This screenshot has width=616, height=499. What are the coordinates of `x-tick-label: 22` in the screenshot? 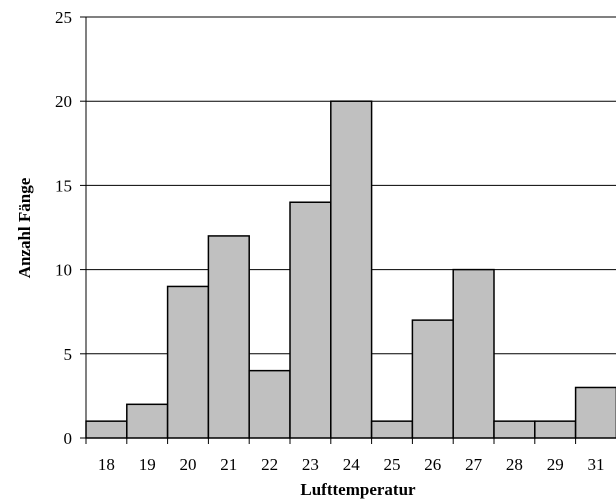 It's located at (269, 464).